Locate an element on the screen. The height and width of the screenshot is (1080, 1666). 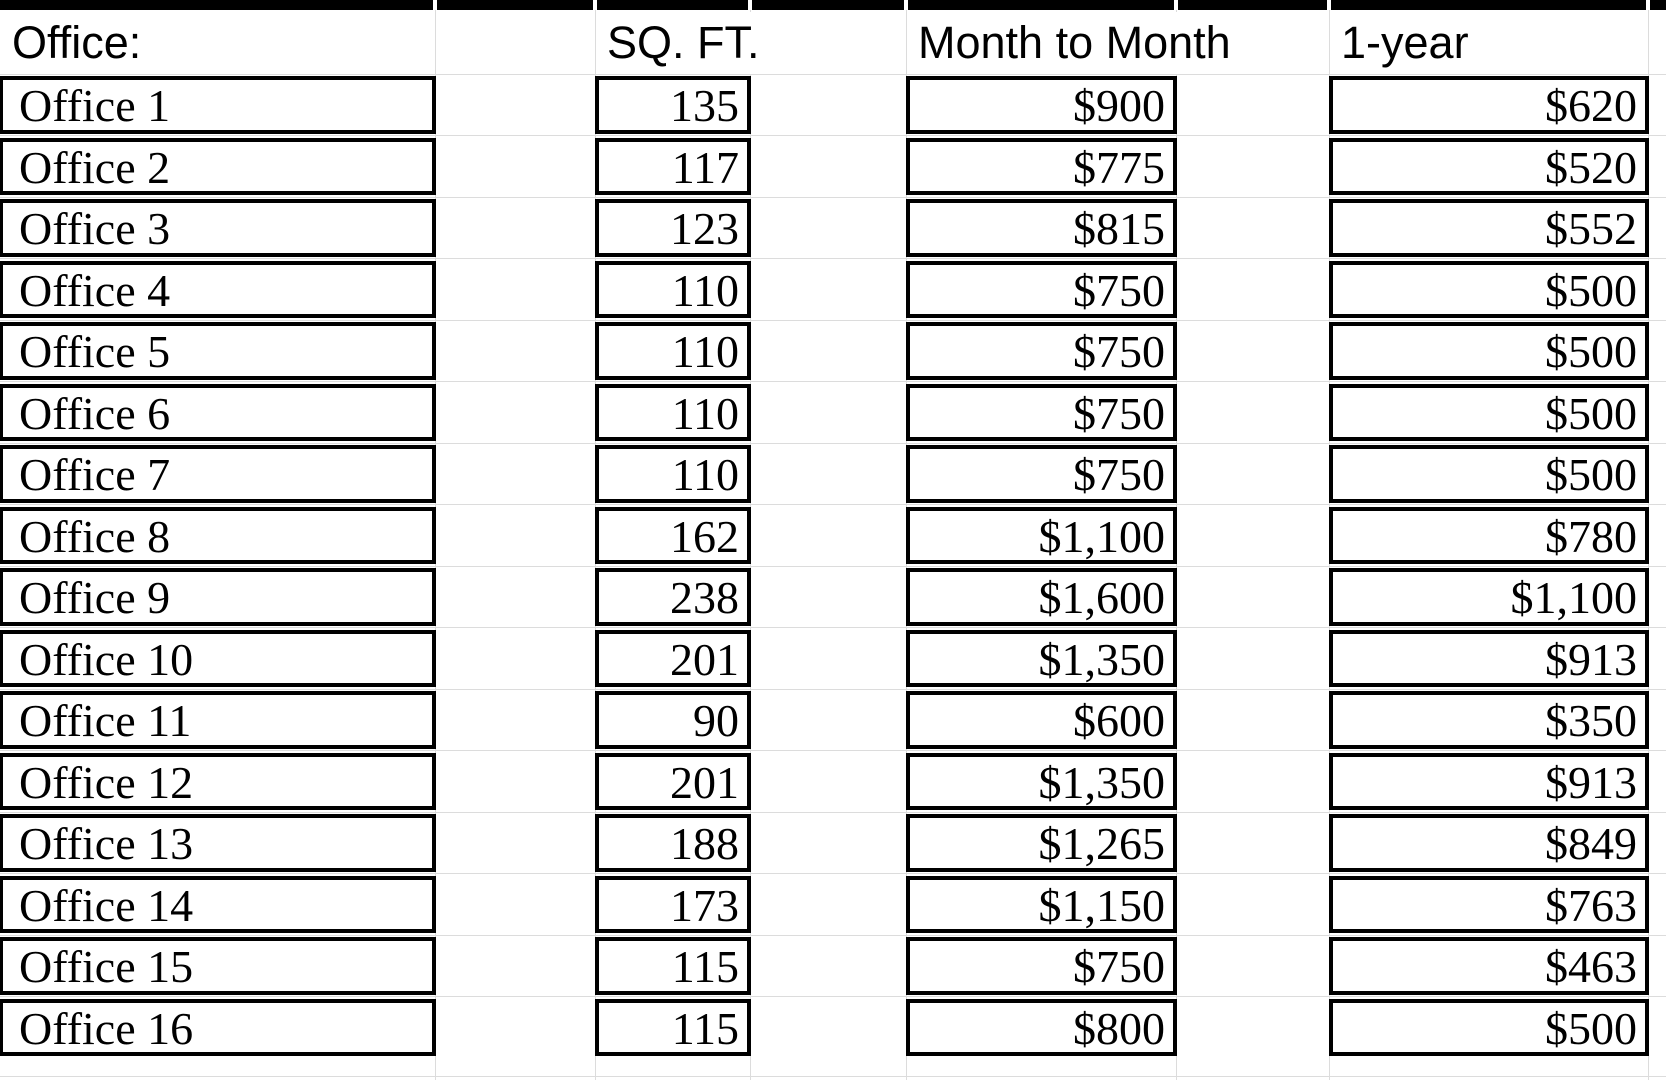
cell-one-year: $1,100 is located at coordinates (1489, 597).